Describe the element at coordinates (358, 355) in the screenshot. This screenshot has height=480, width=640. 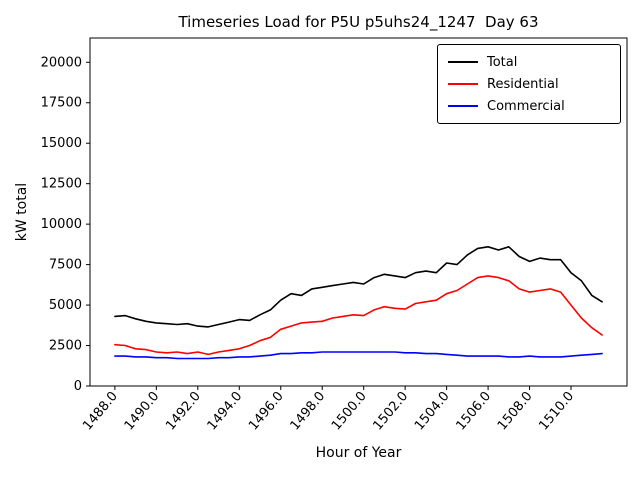
I see `series-line-commercial` at that location.